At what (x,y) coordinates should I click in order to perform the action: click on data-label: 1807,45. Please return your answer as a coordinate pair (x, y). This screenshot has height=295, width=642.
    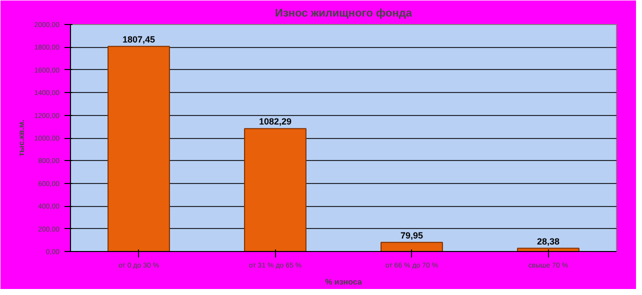
    Looking at the image, I should click on (139, 39).